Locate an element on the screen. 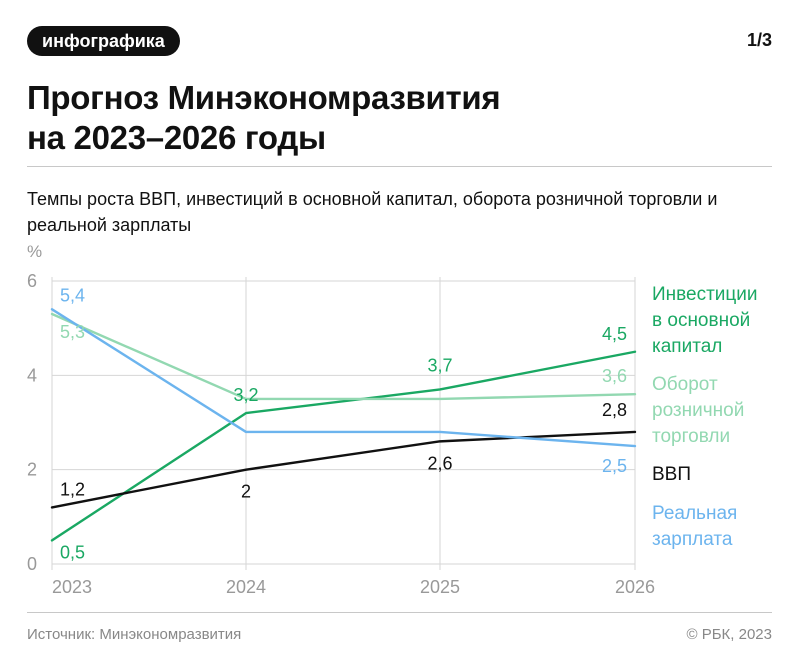  data-label-inv: 0,5 is located at coordinates (72, 552).